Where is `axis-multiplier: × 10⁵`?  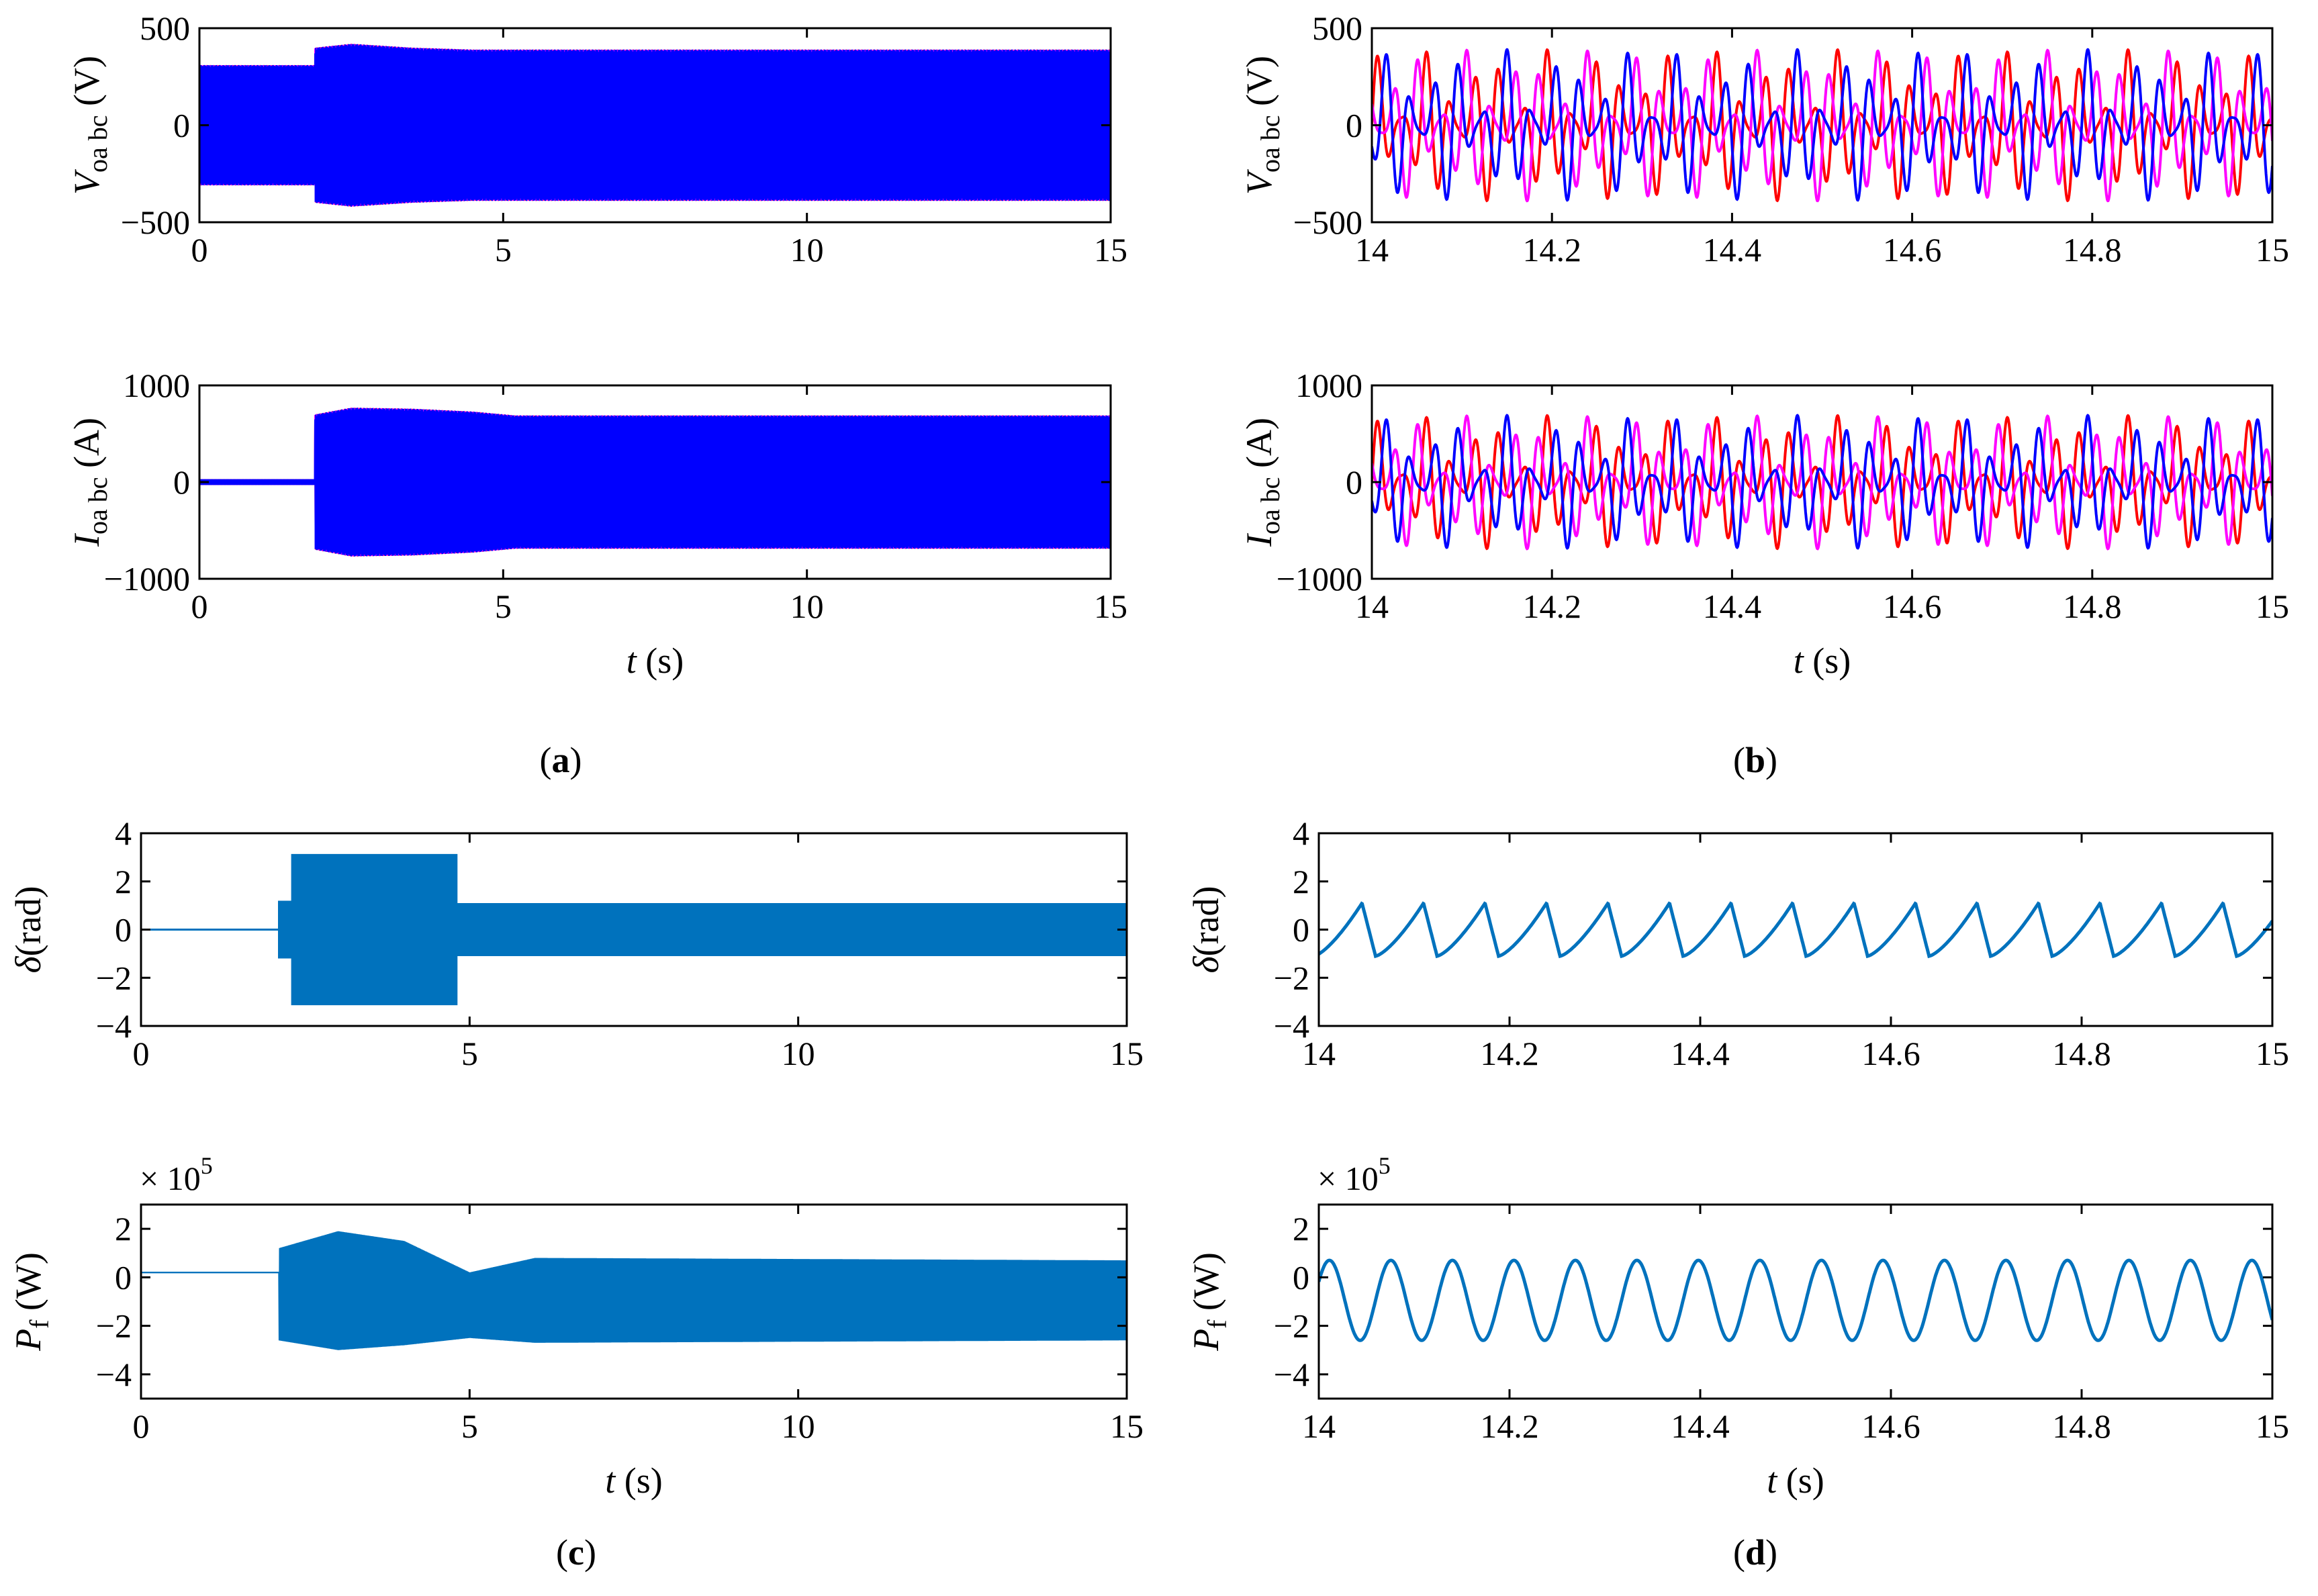
axis-multiplier: × 10⁵ is located at coordinates (1354, 1174).